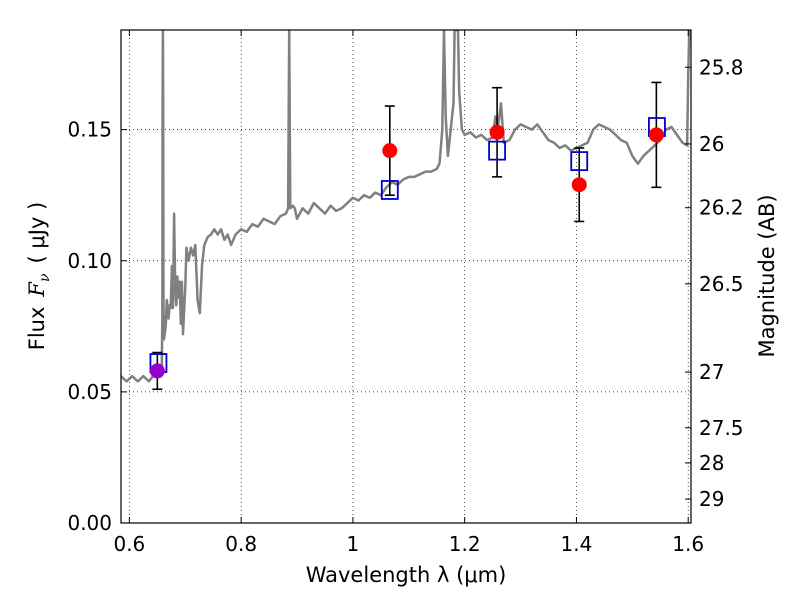  What do you see at coordinates (89, 261) in the screenshot?
I see `y-tick-label: 0.10` at bounding box center [89, 261].